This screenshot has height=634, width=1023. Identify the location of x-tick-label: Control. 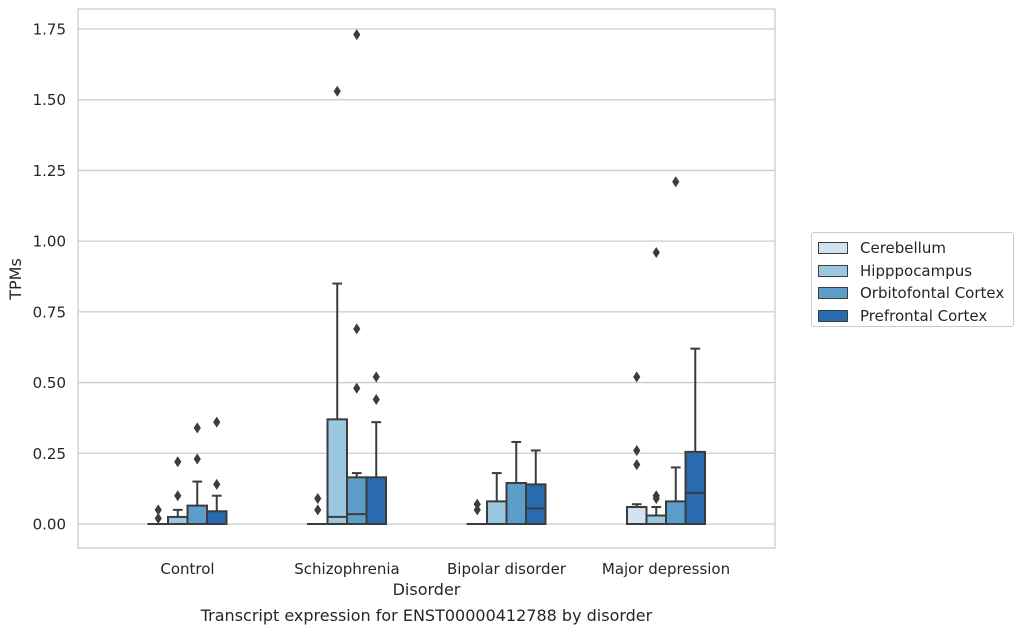
(187, 569).